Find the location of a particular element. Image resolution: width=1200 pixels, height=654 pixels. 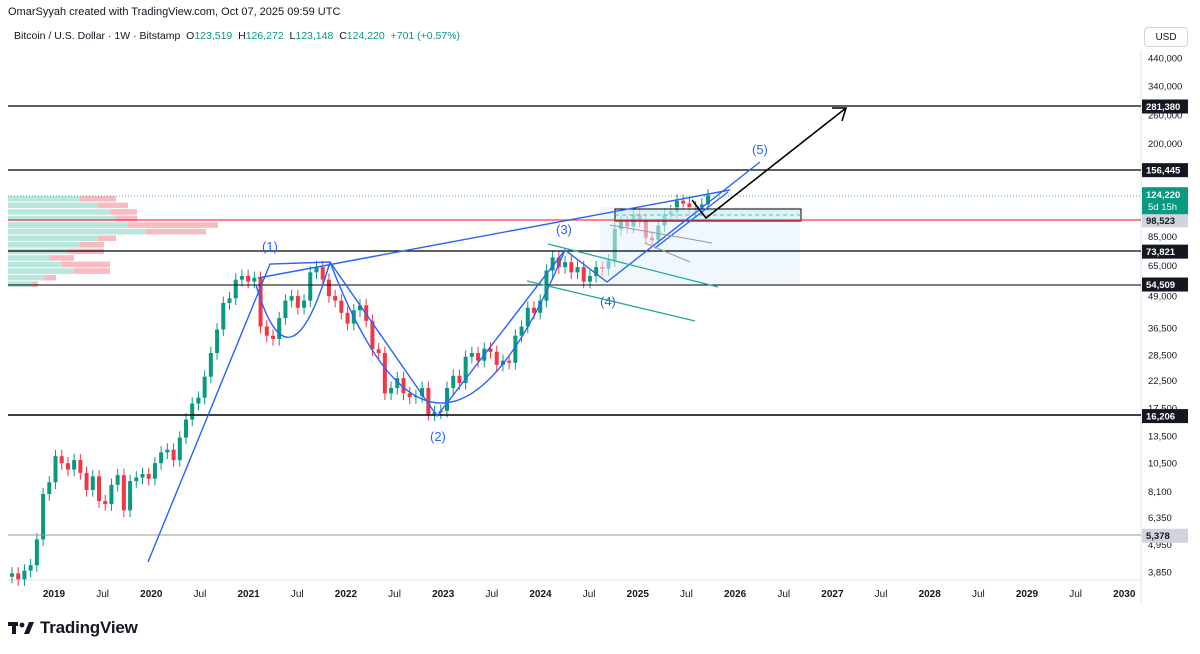

price-tick-label: 17,500 is located at coordinates (1162, 408).